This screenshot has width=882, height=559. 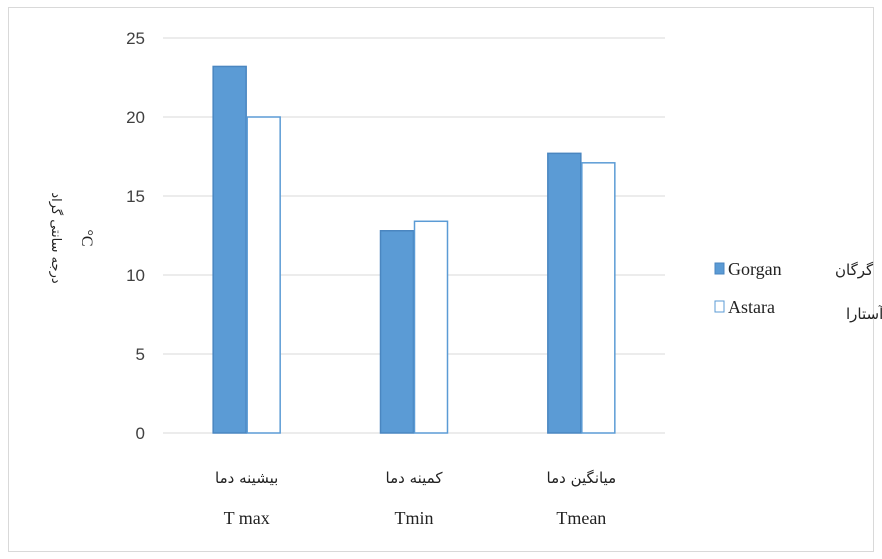 I want to click on legend-label-gorgan-fa: گرگان, so click(x=854, y=270).